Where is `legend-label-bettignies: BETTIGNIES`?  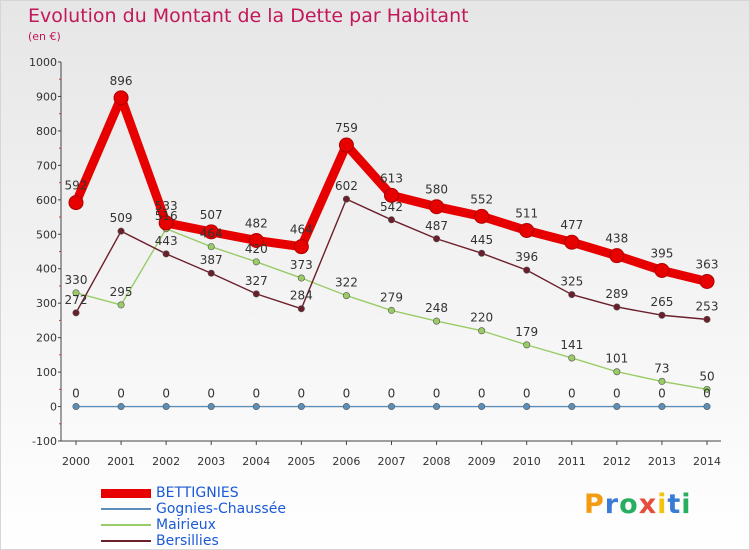 legend-label-bettignies: BETTIGNIES is located at coordinates (197, 493).